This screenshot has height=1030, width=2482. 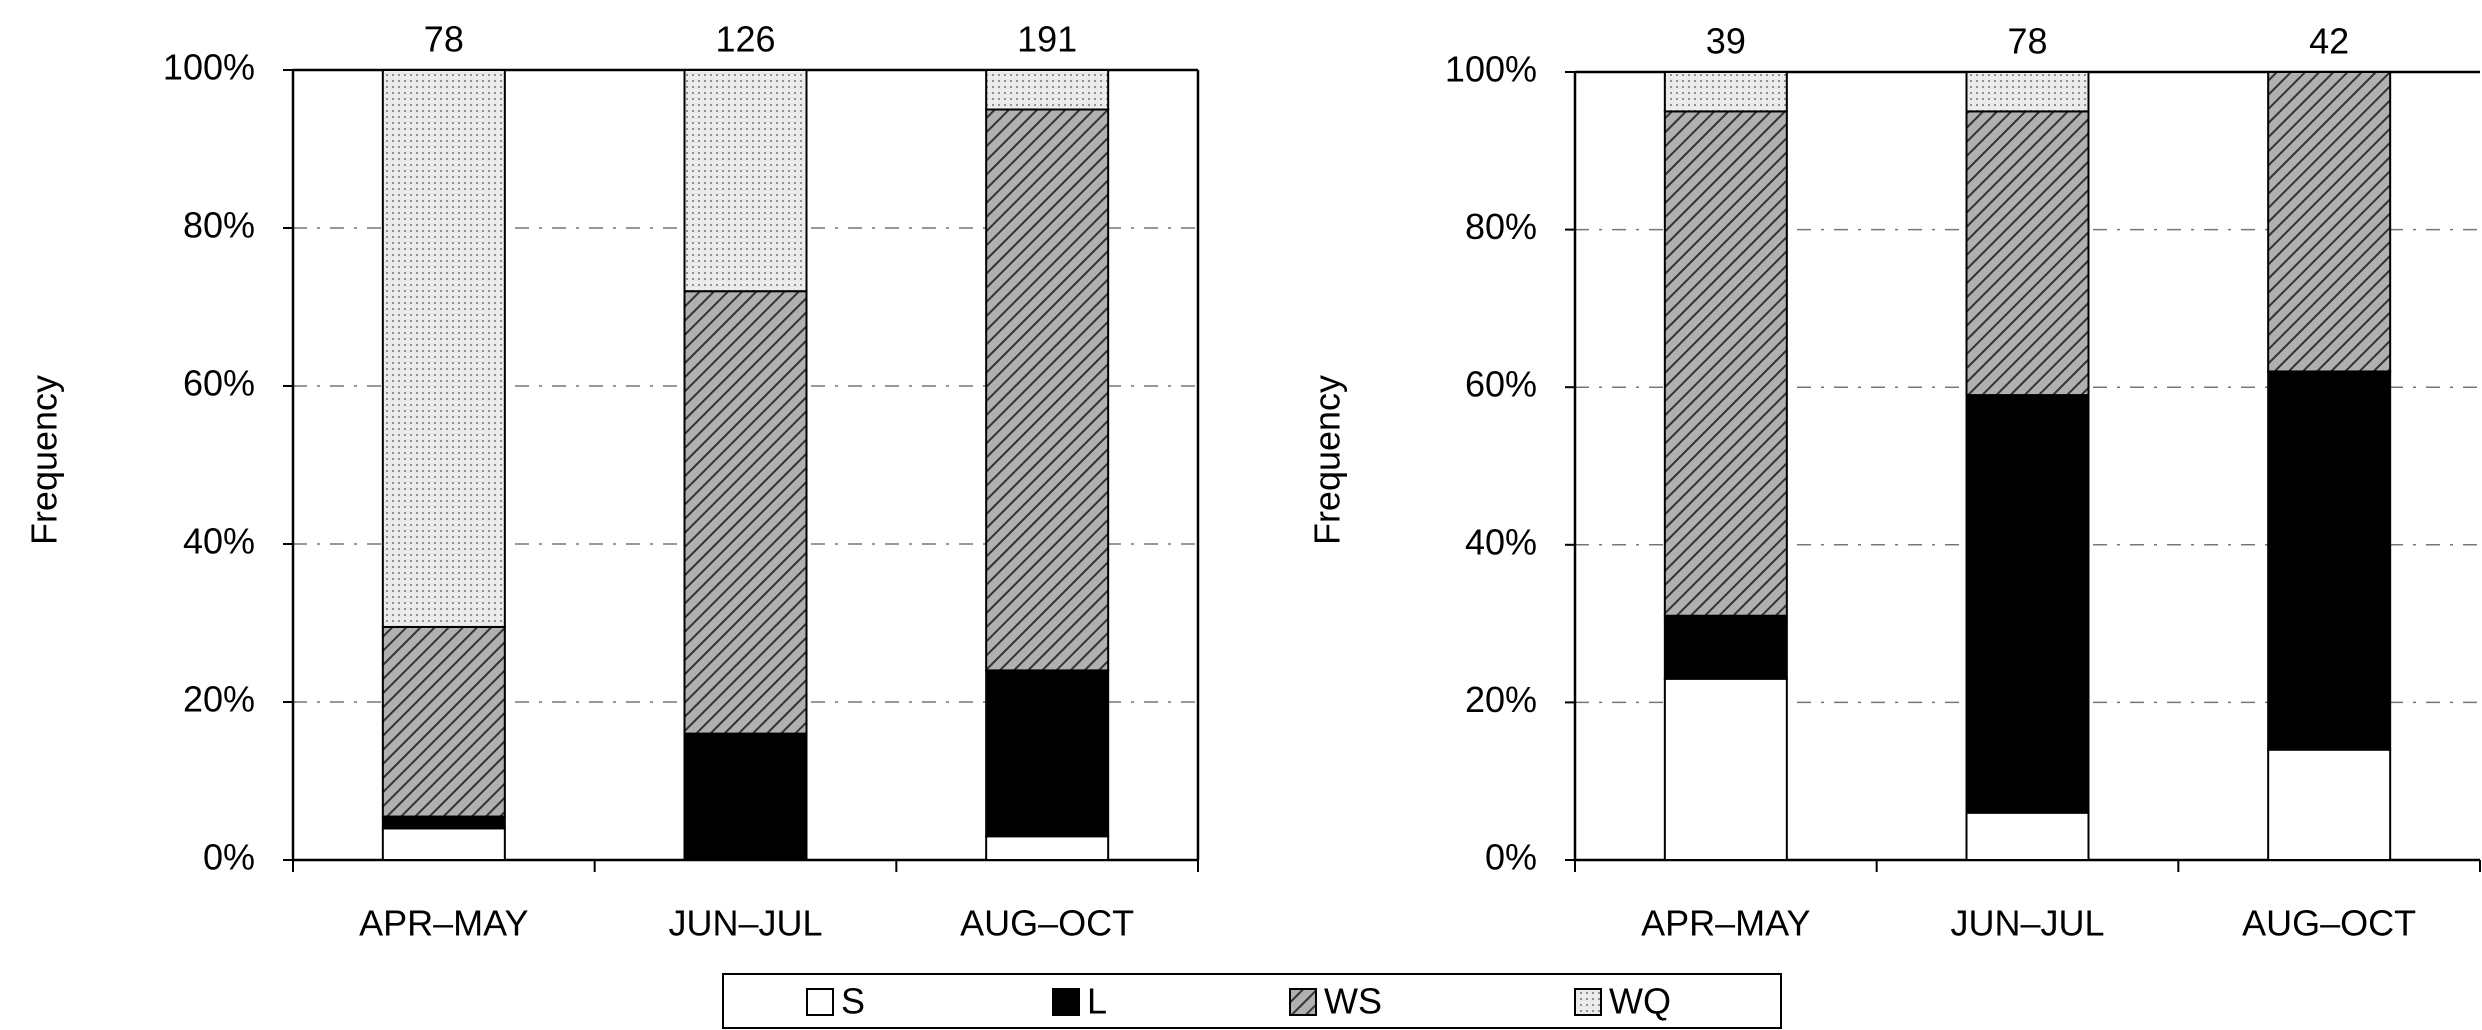 I want to click on legend-label: L, so click(x=1097, y=1001).